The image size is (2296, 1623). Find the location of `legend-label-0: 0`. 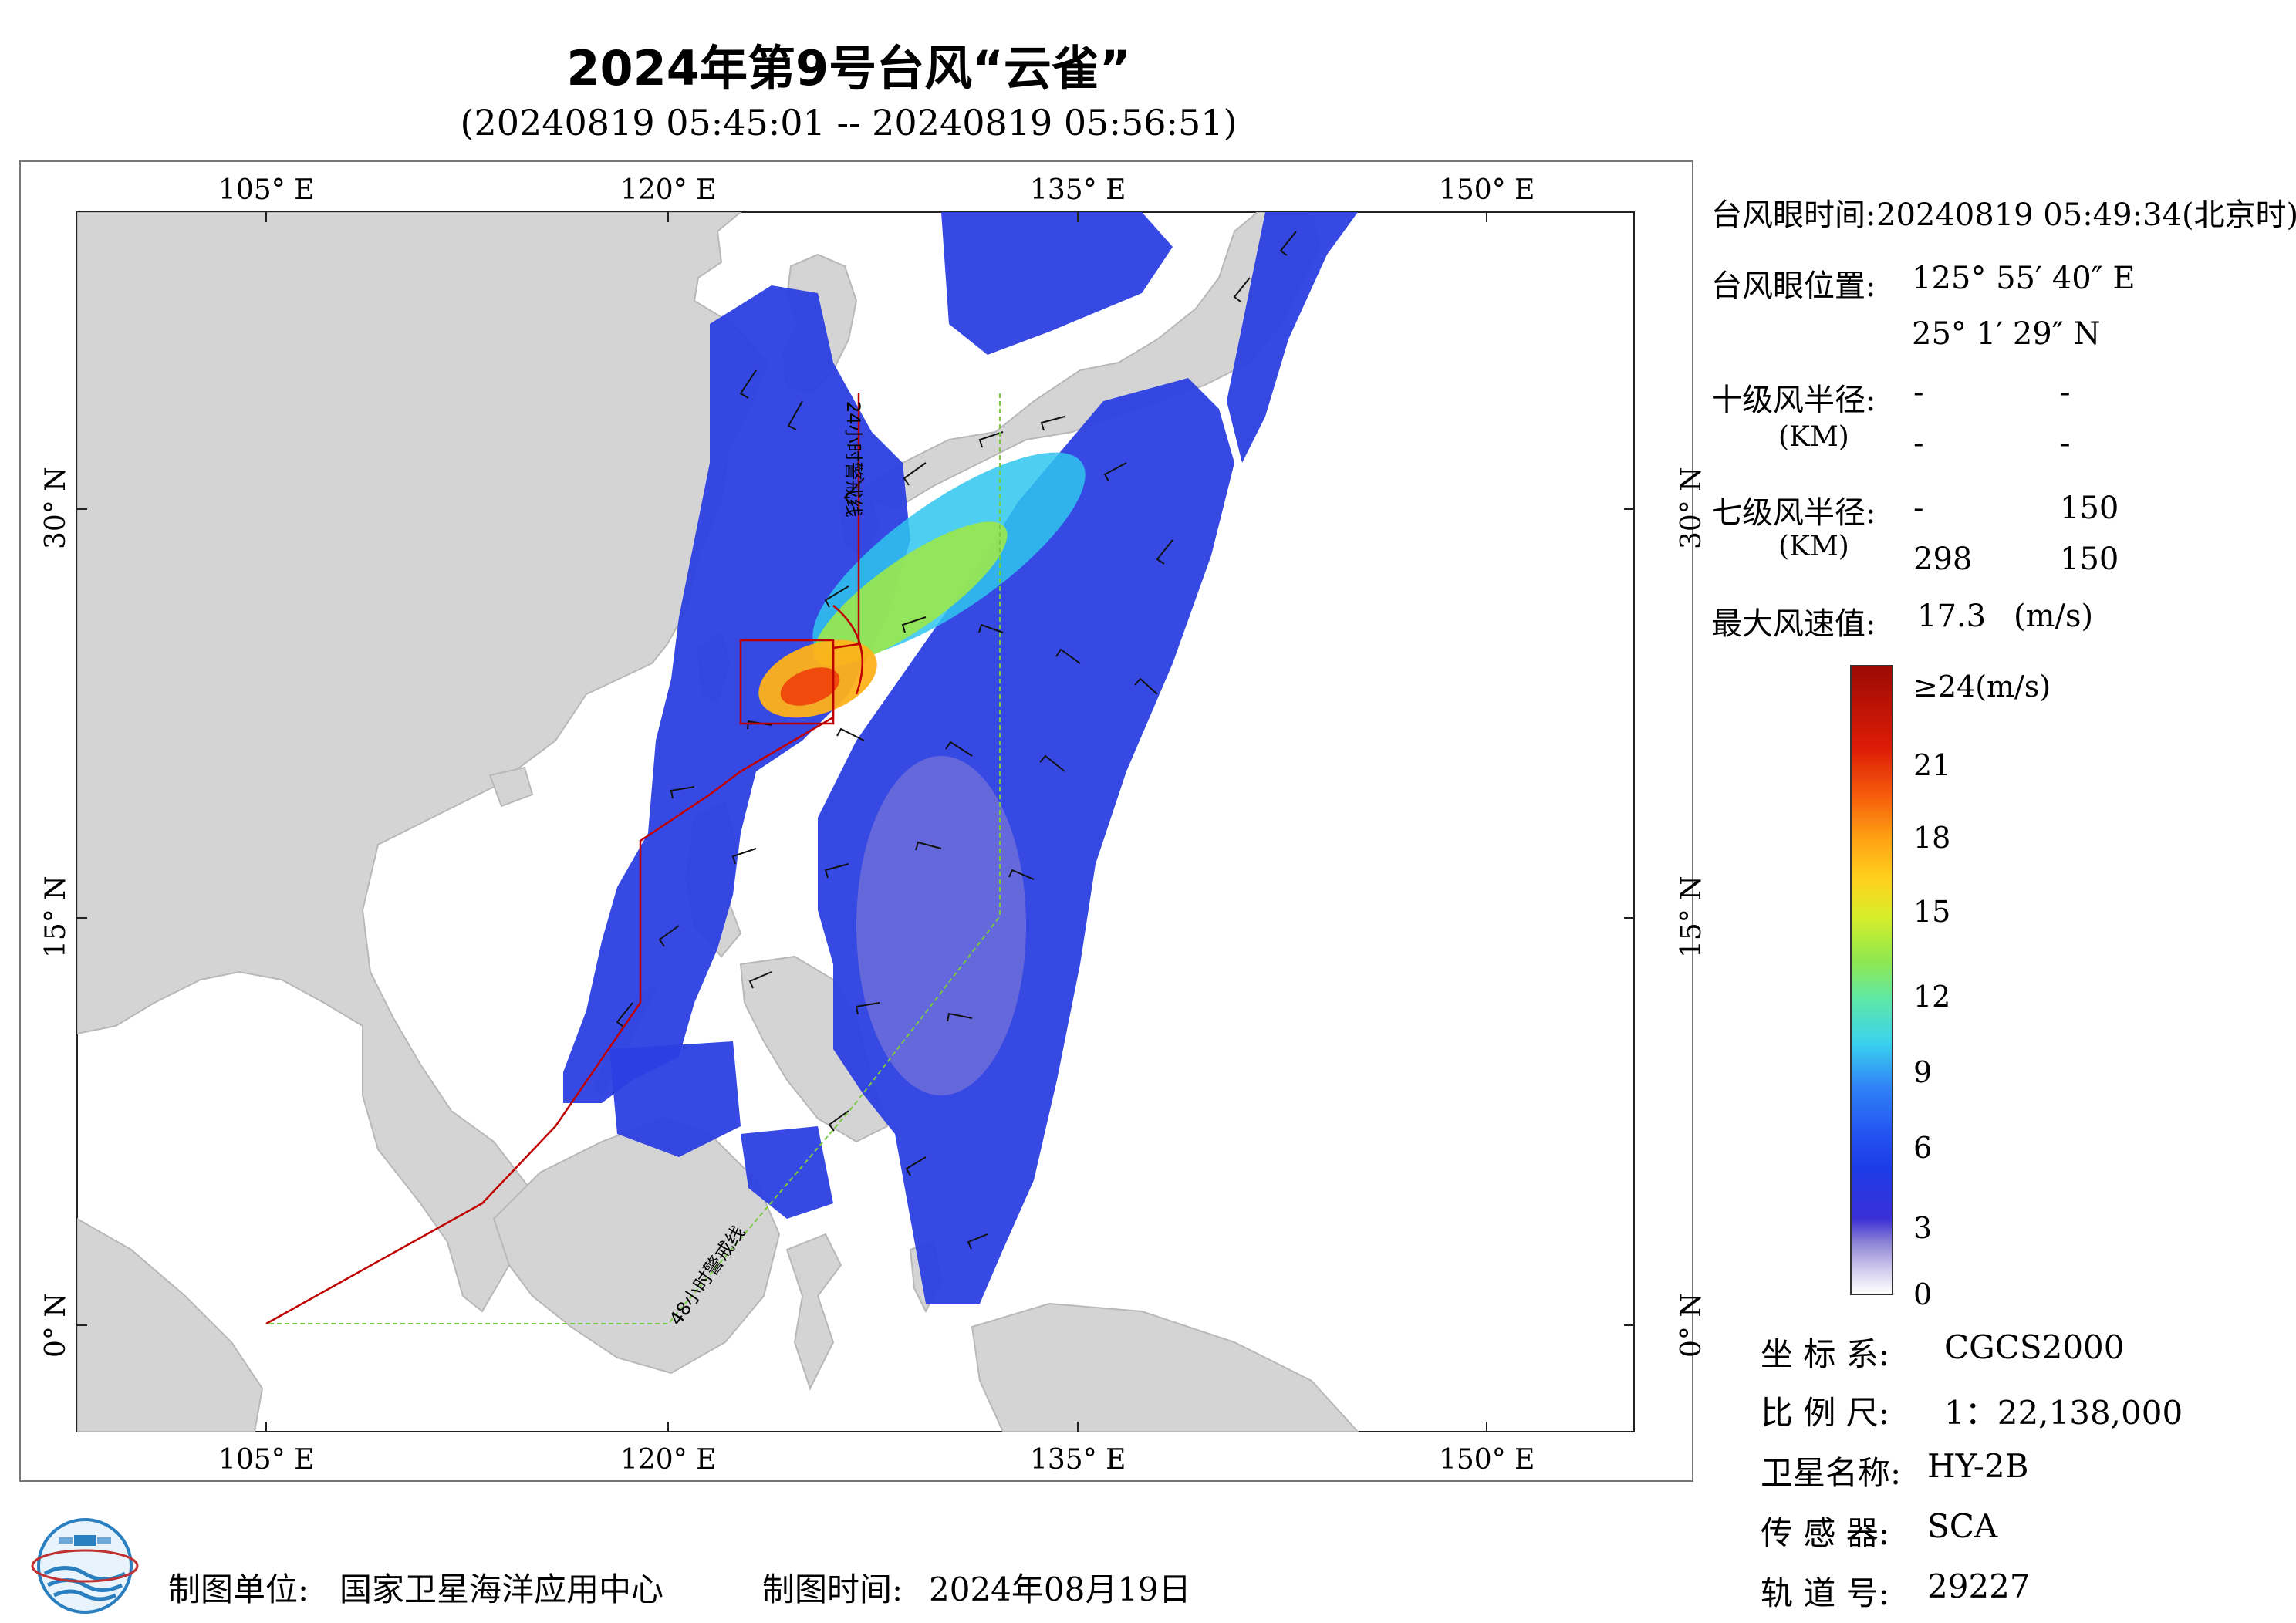

legend-label-0: 0 is located at coordinates (1923, 1294).